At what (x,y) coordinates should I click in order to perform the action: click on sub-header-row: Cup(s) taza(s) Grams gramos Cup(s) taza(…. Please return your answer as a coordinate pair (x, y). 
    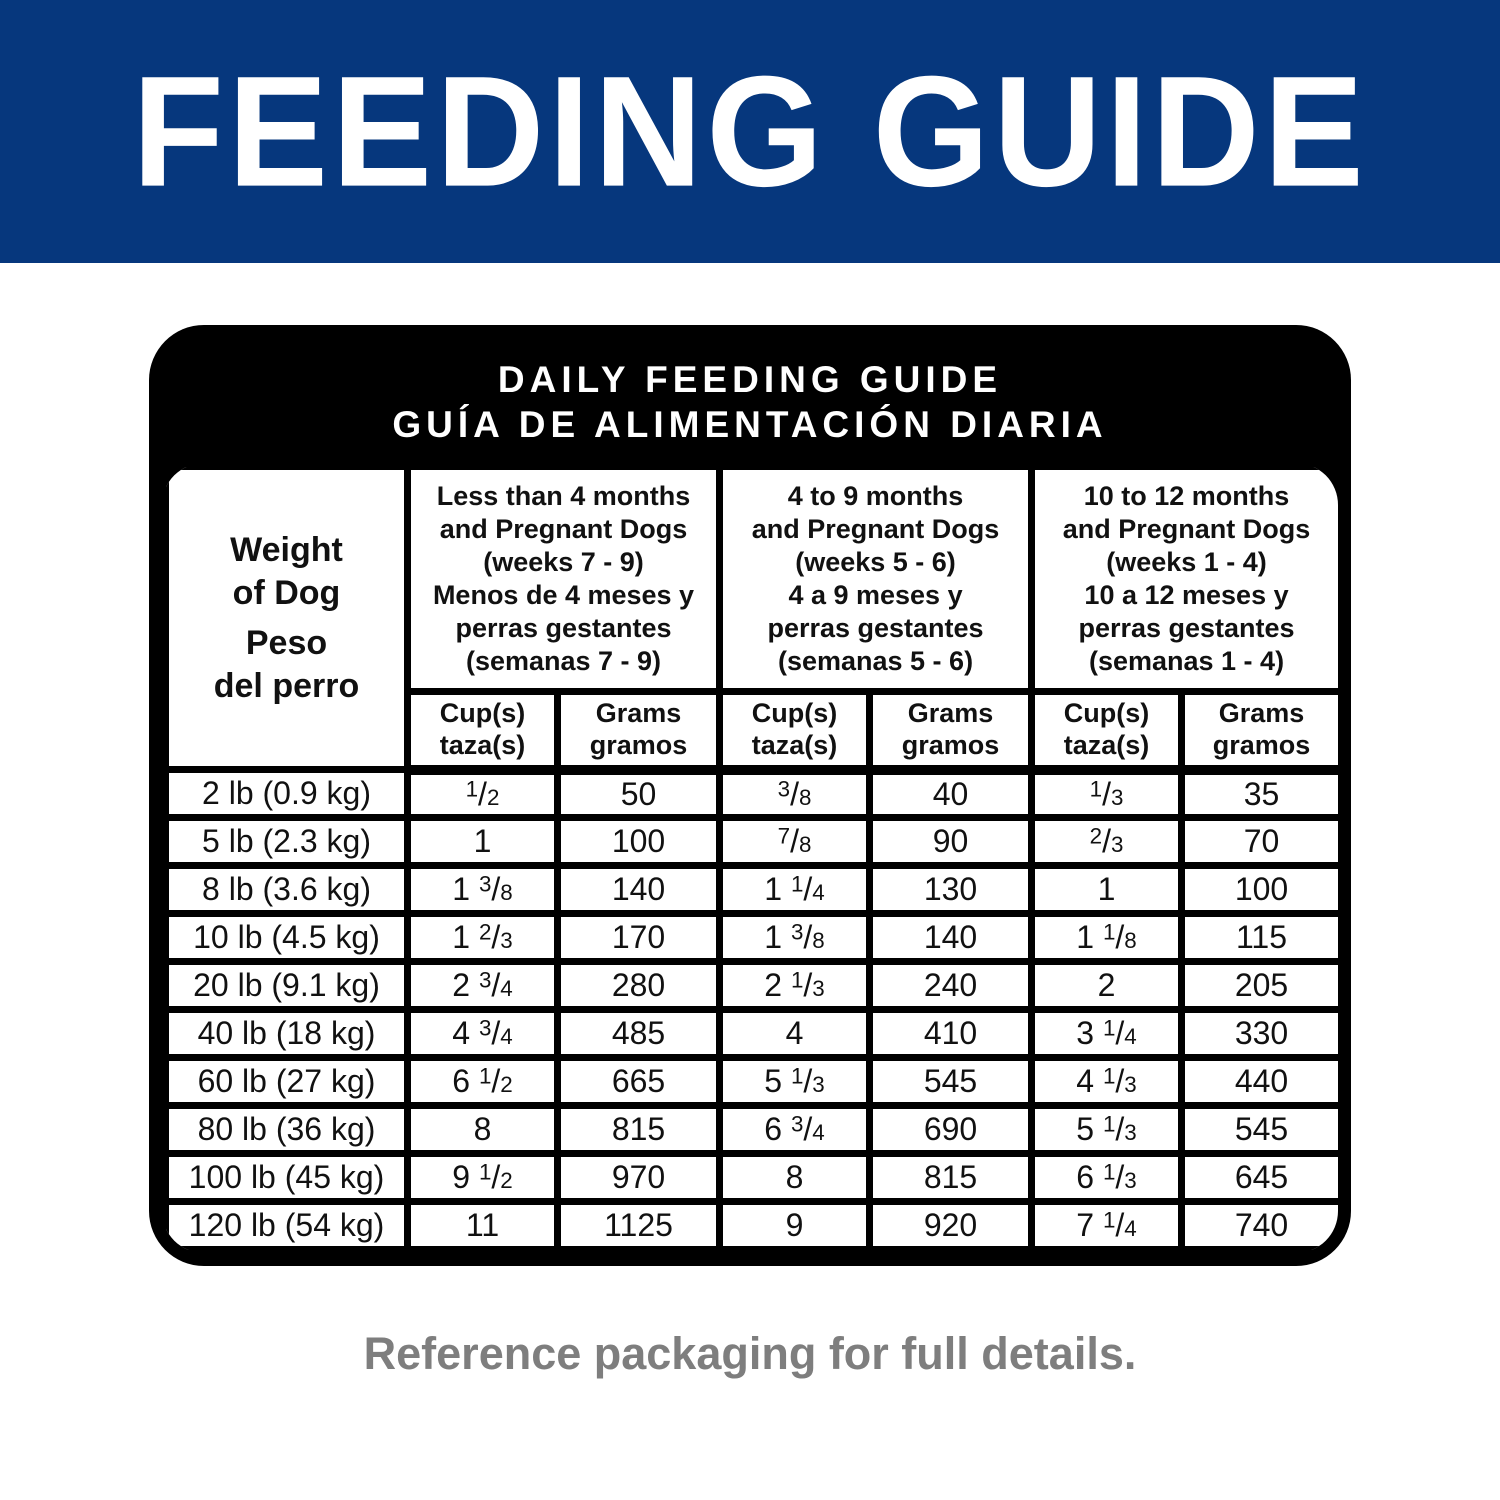
    Looking at the image, I should click on (752, 731).